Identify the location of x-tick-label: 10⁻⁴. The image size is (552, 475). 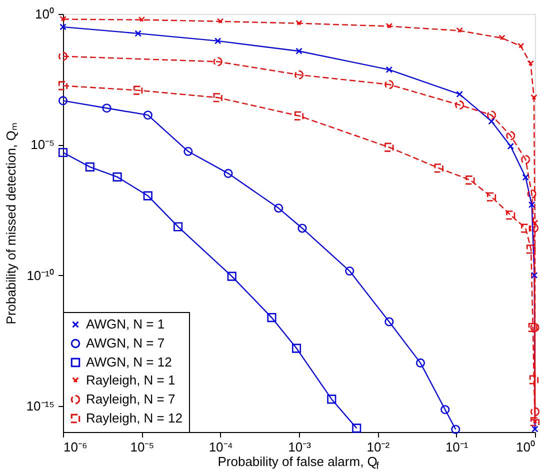
(220, 447).